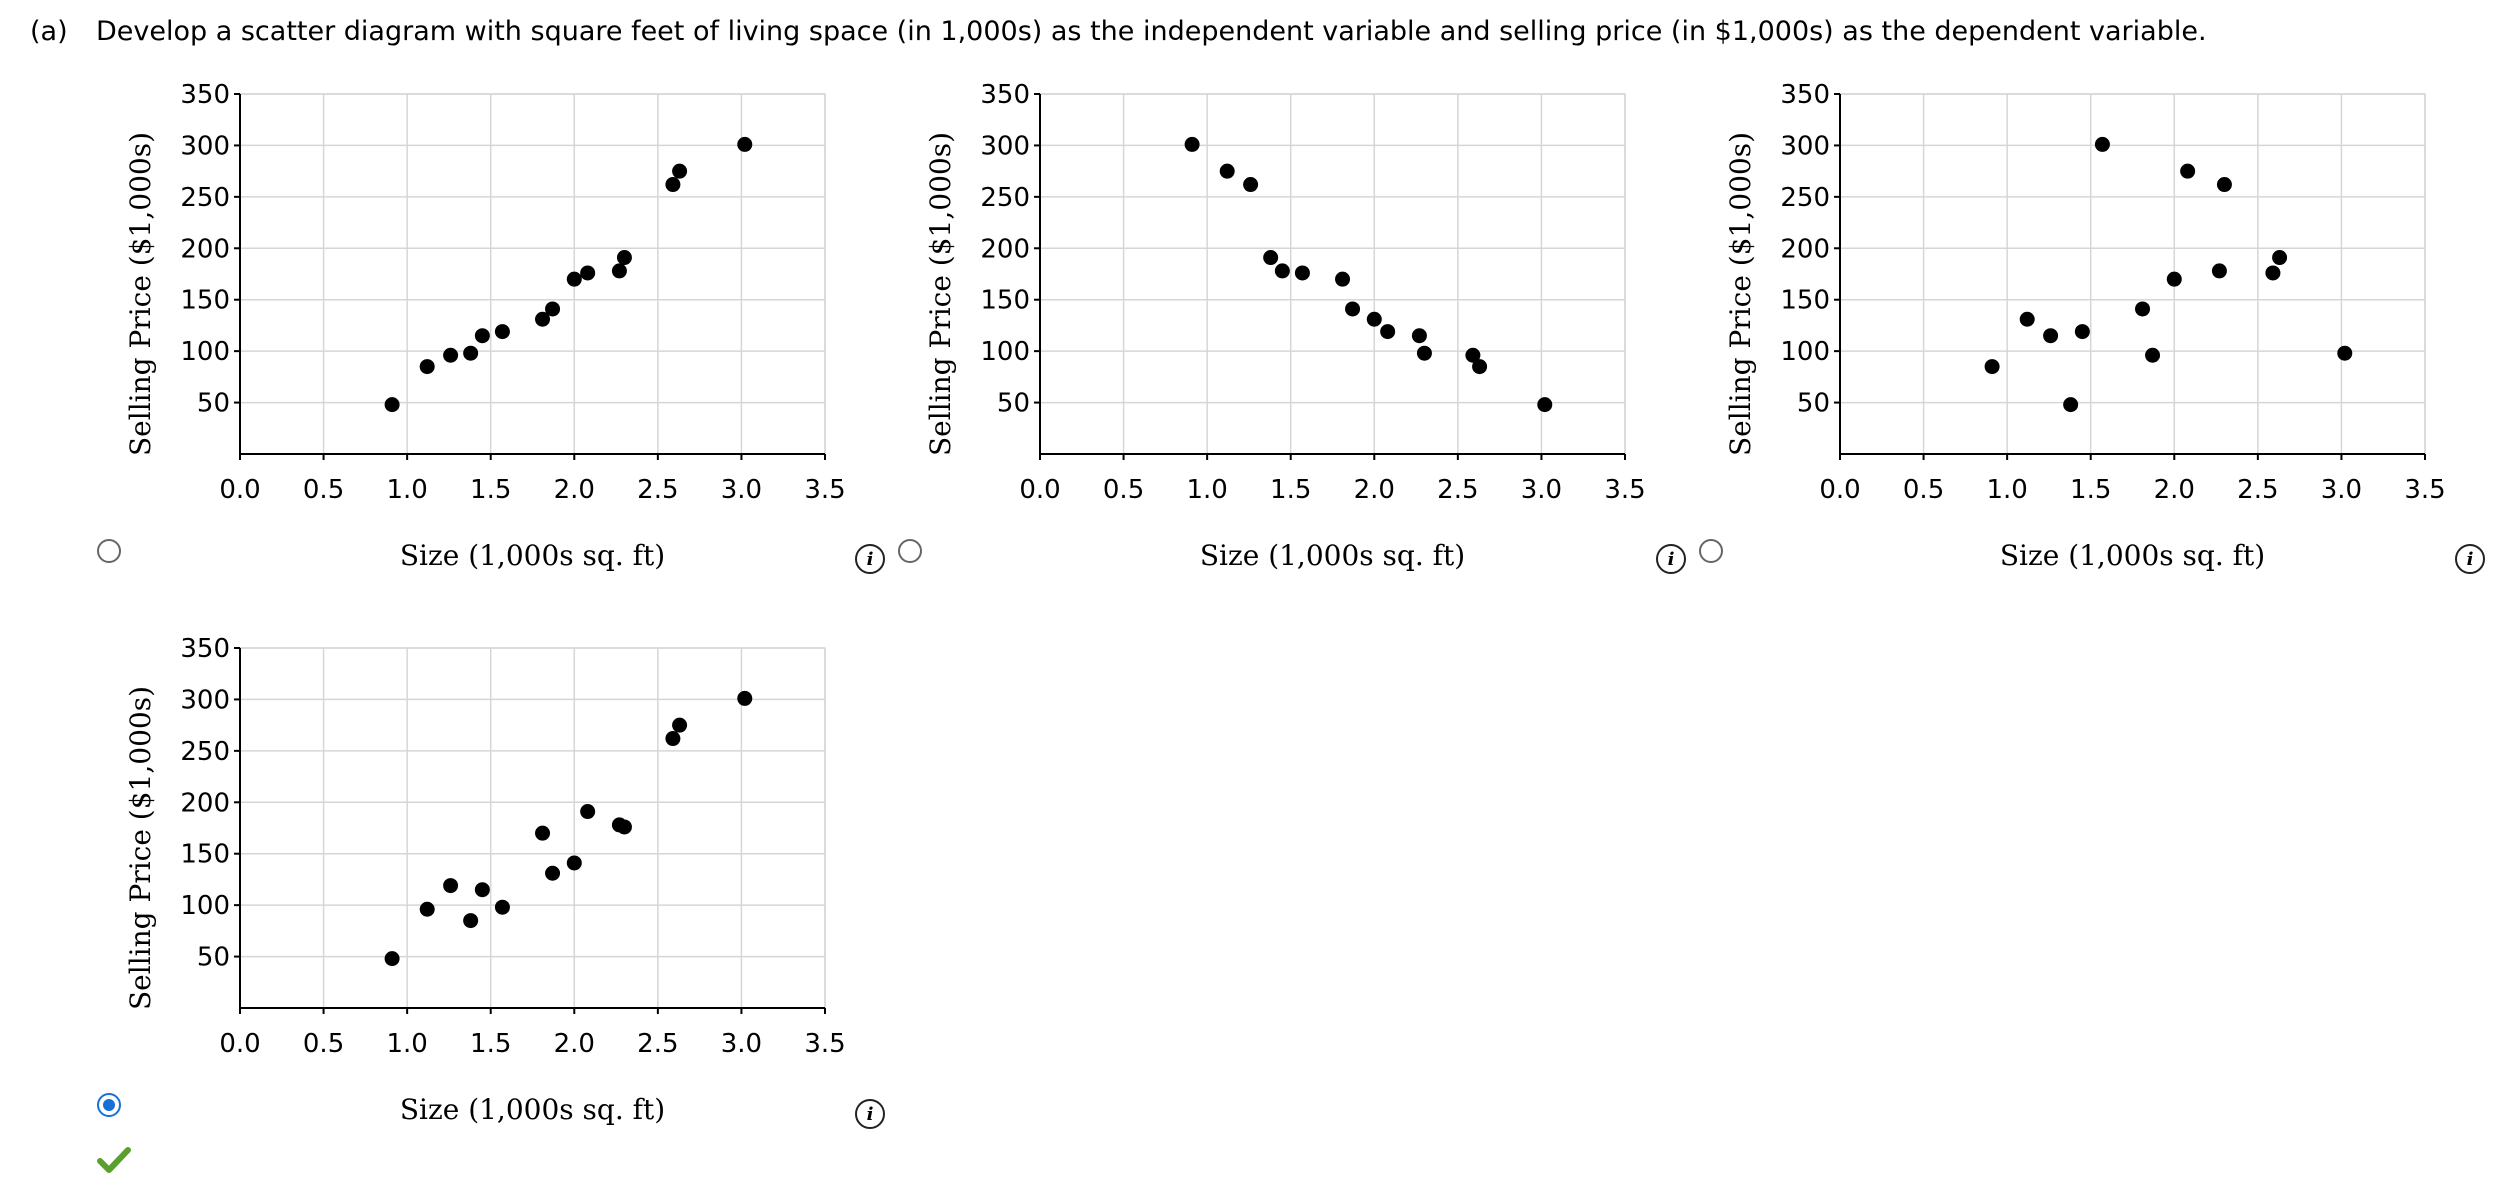 The width and height of the screenshot is (2512, 1204). Describe the element at coordinates (205, 249) in the screenshot. I see `y-tick-label: 200` at that location.